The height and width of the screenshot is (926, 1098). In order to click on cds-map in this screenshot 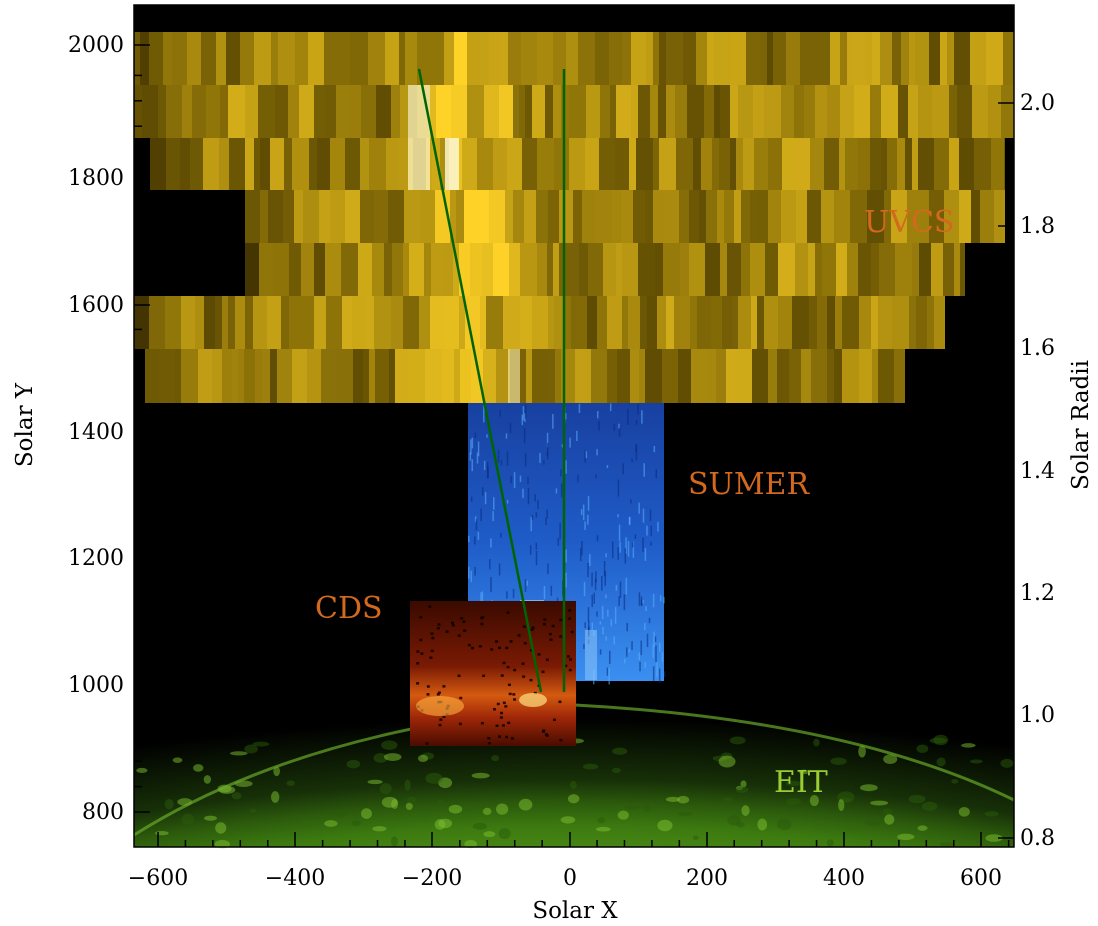, I will do `click(493, 673)`.